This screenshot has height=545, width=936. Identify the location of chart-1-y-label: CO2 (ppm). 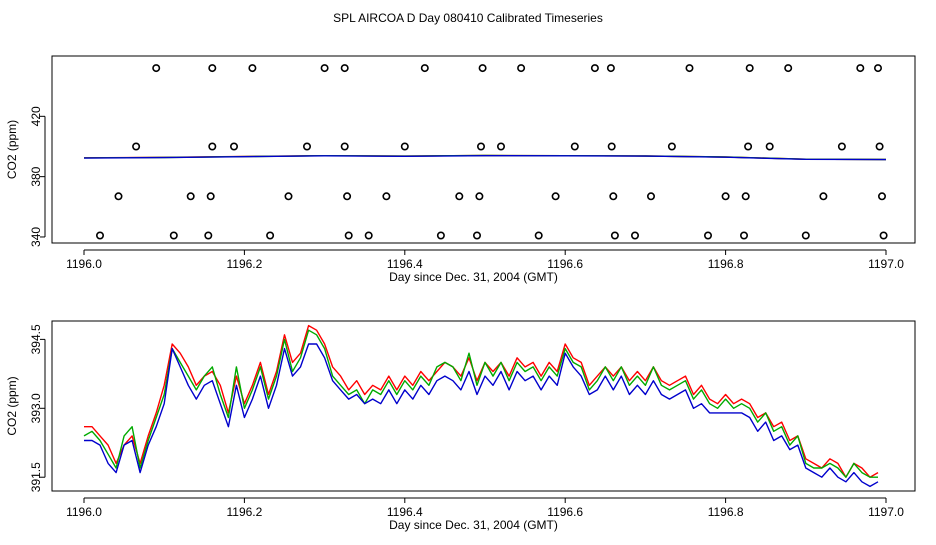
(12, 149).